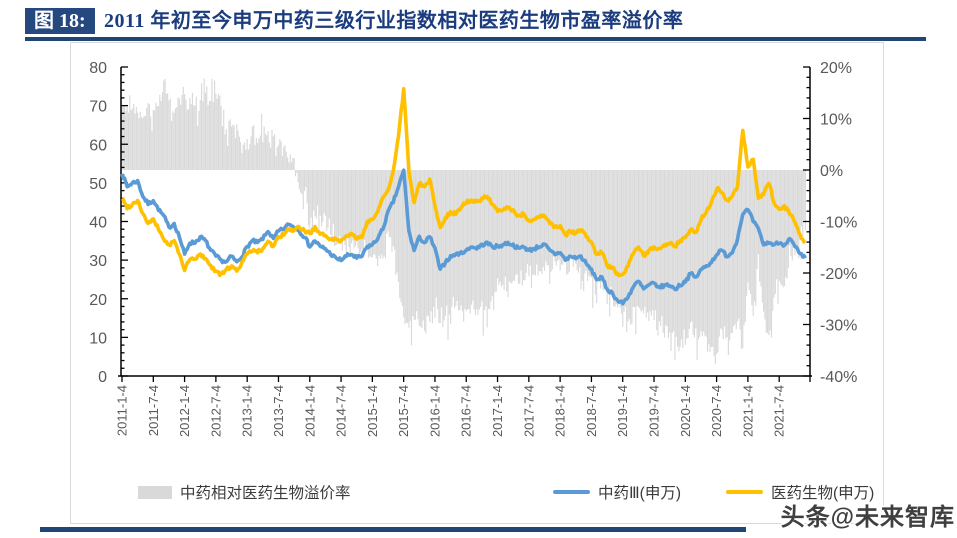 The width and height of the screenshot is (957, 538). What do you see at coordinates (831, 171) in the screenshot?
I see `svg-text: 0%` at bounding box center [831, 171].